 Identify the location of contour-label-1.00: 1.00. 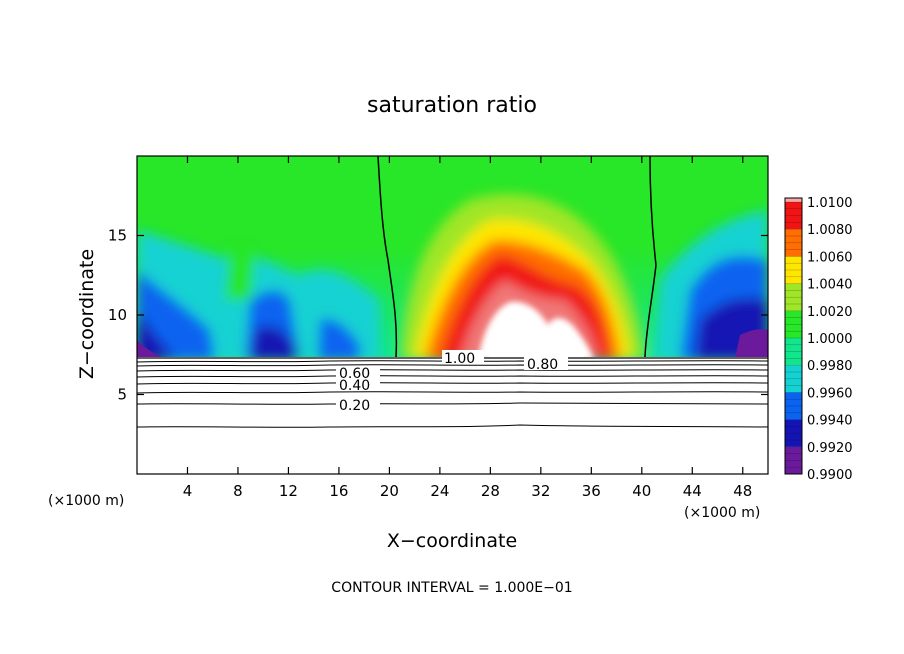
(459, 359).